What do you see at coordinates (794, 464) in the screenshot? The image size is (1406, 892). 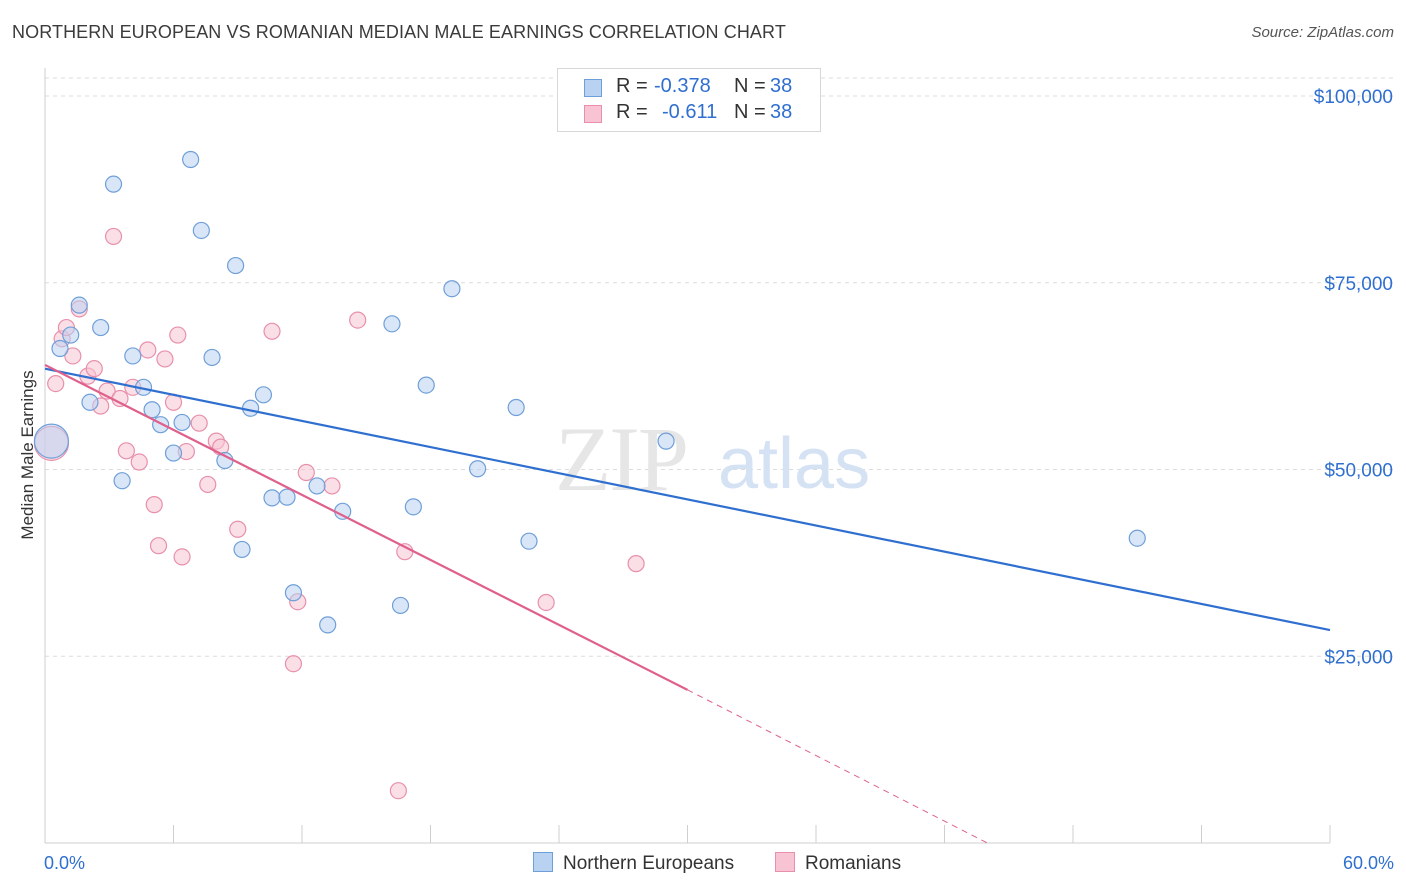 I see `watermark-atlas: atlas` at bounding box center [794, 464].